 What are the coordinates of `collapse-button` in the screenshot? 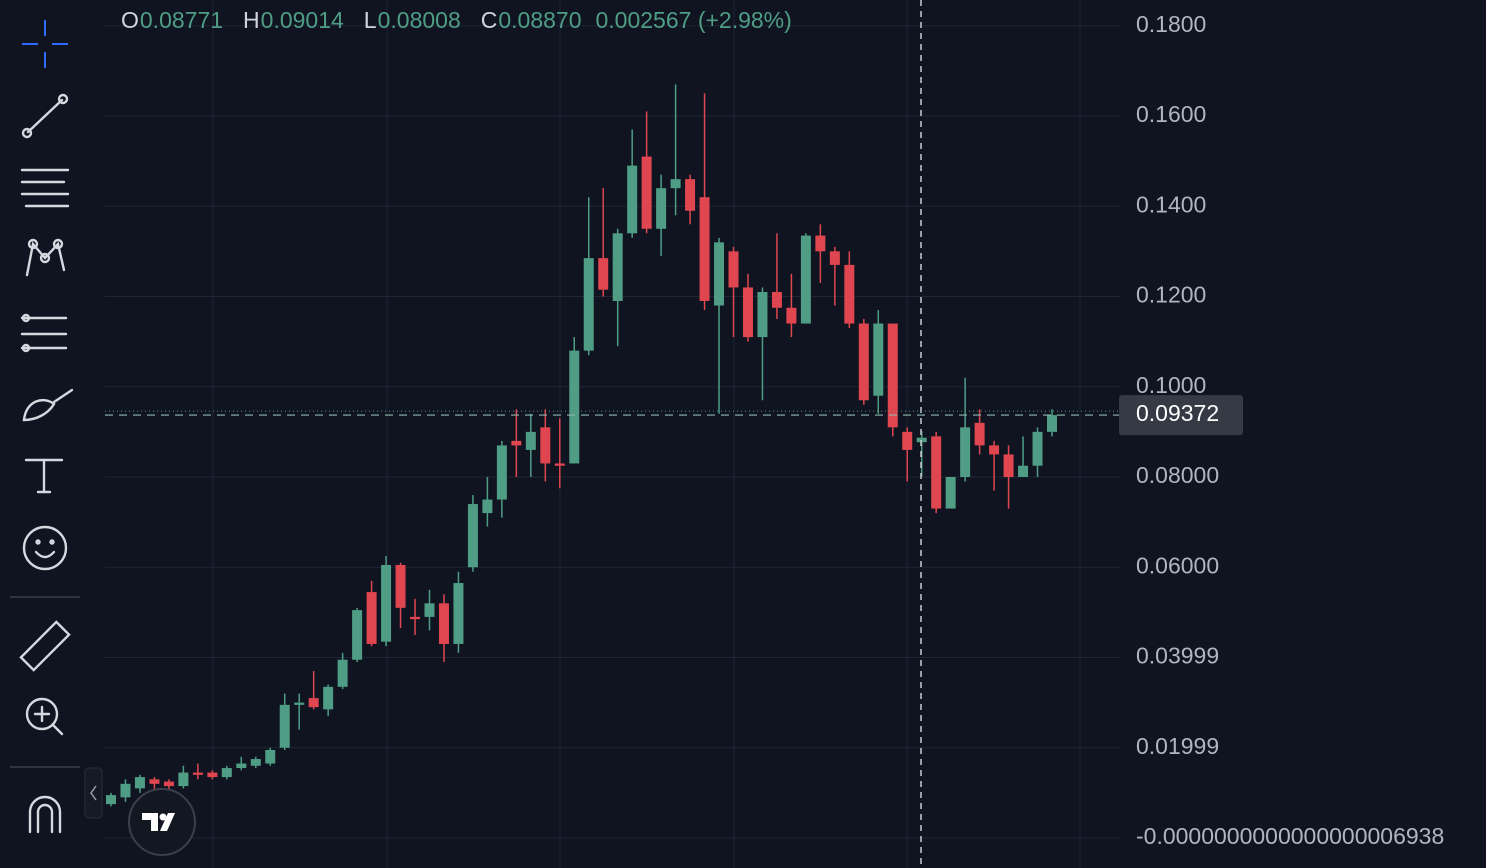 It's located at (93, 793).